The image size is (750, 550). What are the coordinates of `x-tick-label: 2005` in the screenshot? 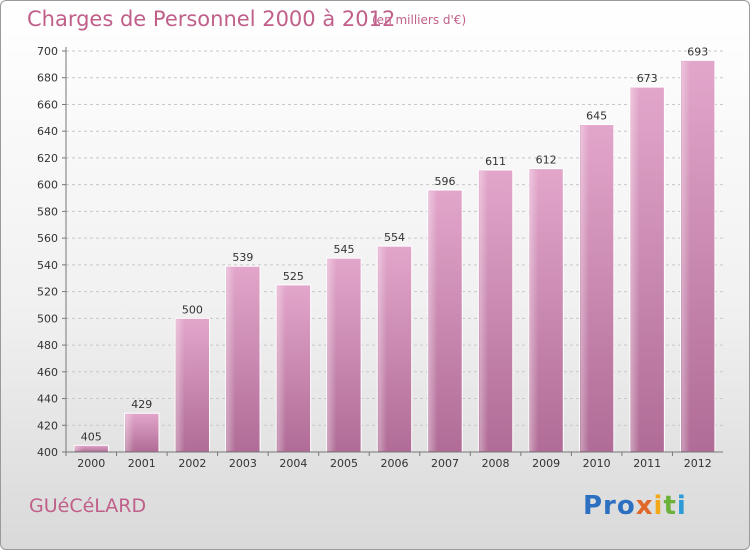 It's located at (344, 463).